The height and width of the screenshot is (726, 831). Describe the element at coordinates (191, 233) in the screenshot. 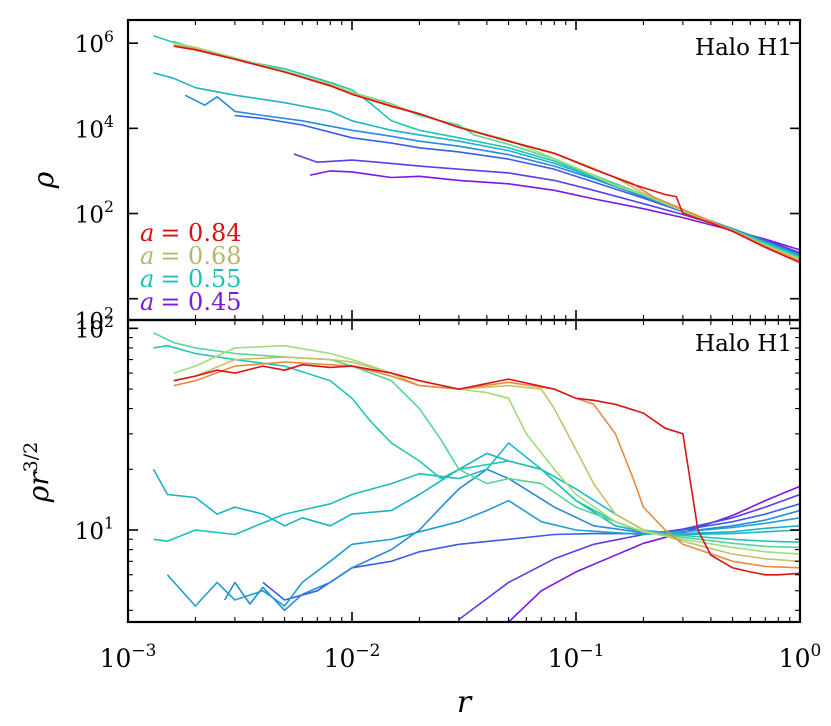

I see `legend-entry-0: a = 0.84` at that location.